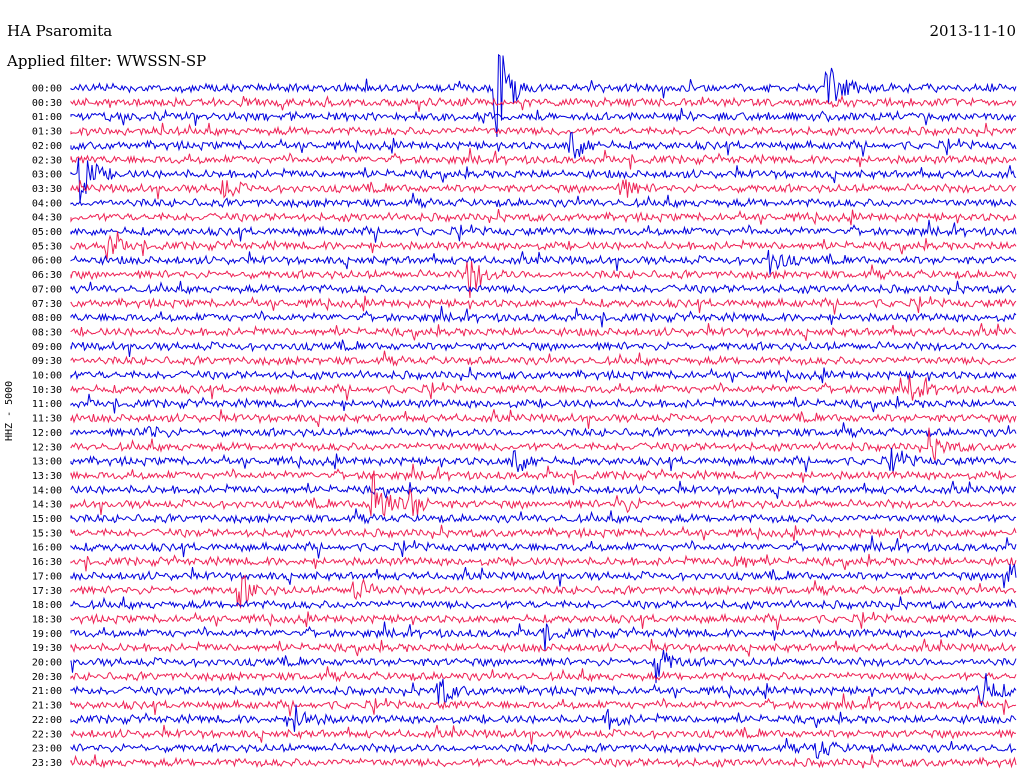 The image size is (1024, 780). Describe the element at coordinates (47, 691) in the screenshot. I see `time-label: 21:00` at that location.